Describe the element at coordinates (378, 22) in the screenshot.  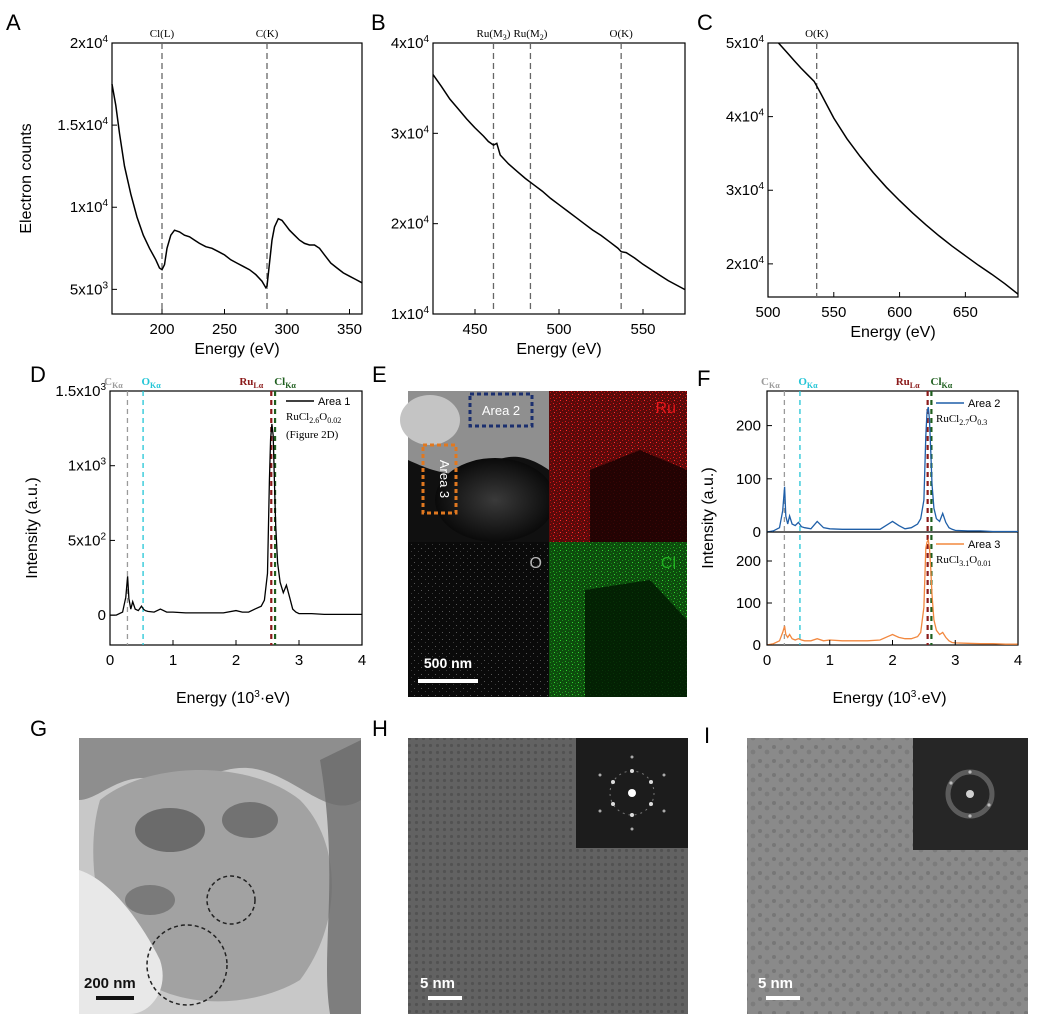
I see `panel-letter-b: B` at that location.